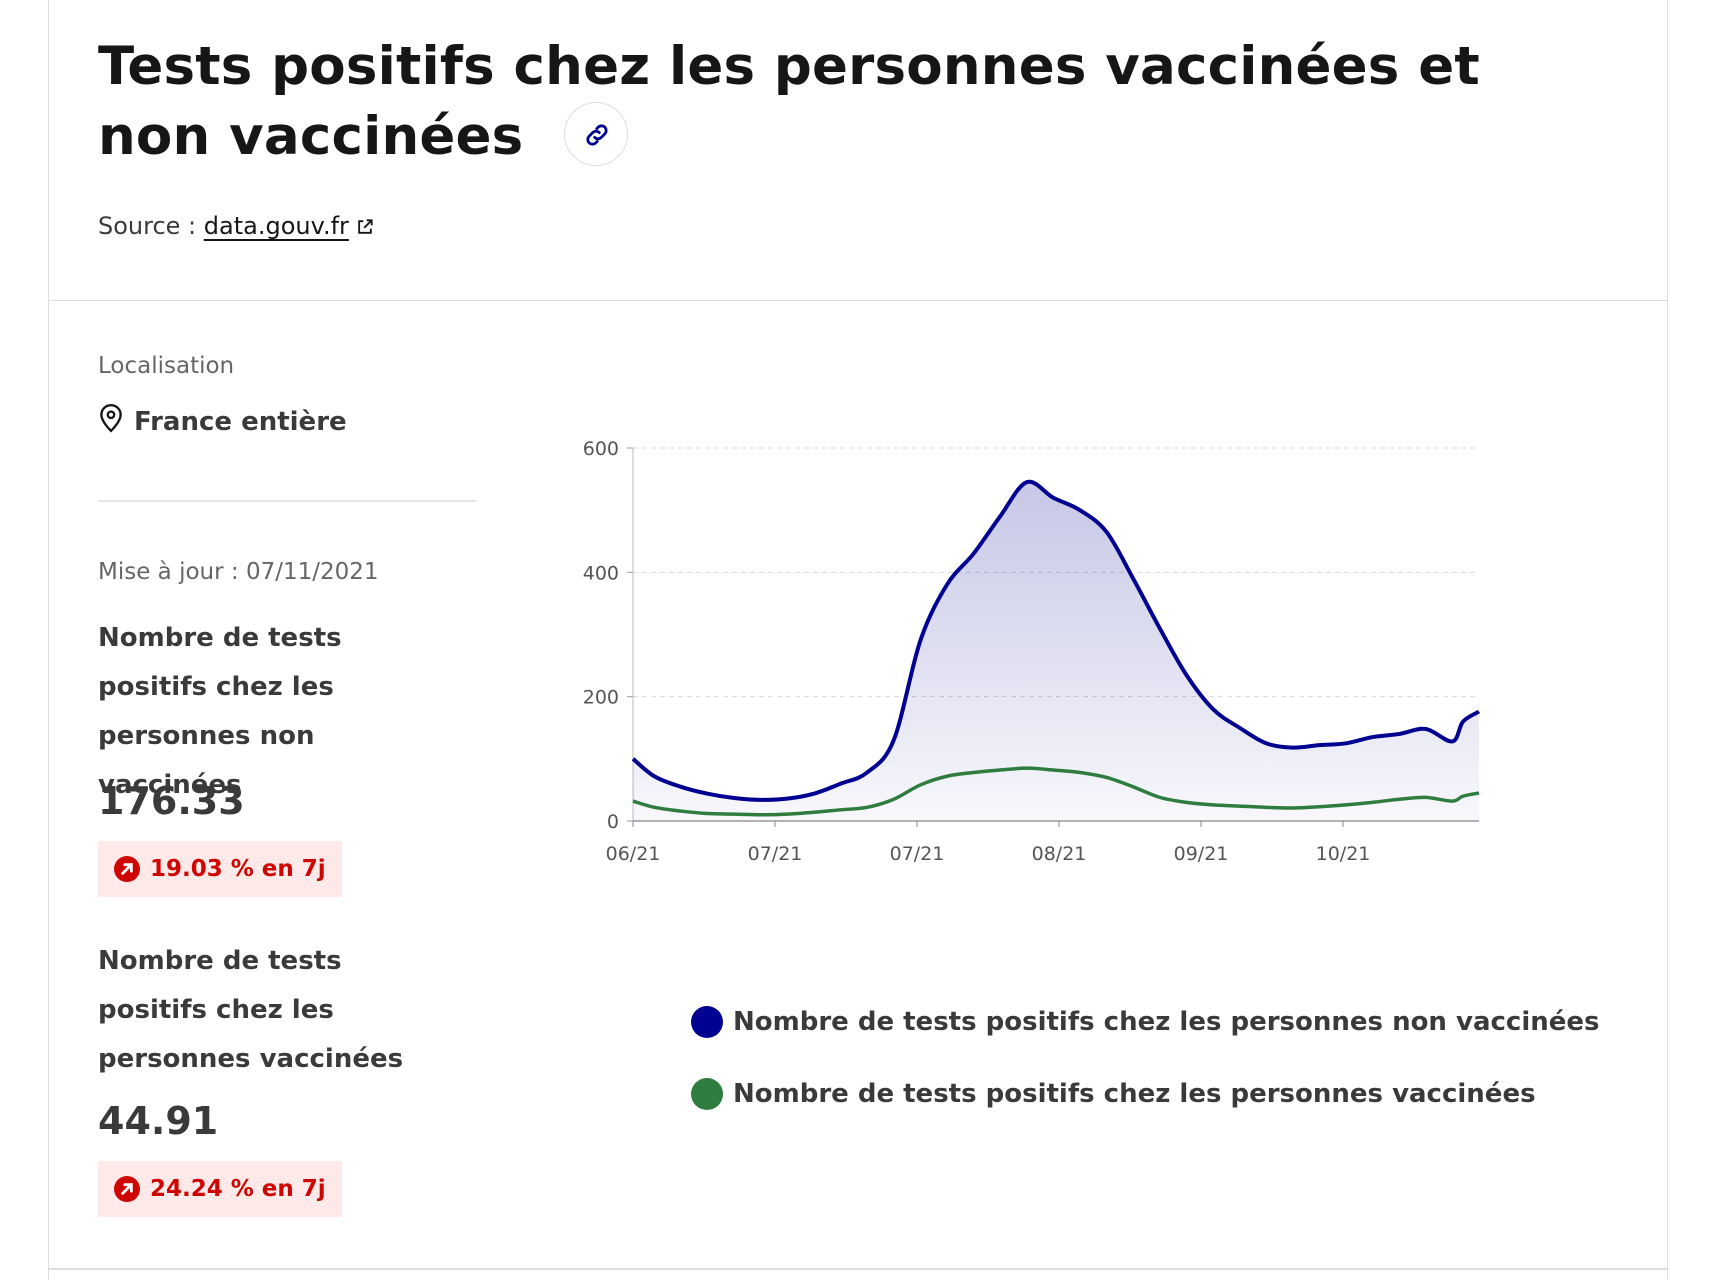 The image size is (1714, 1280). Describe the element at coordinates (707, 1094) in the screenshot. I see `legend-dot-vaccinated` at that location.